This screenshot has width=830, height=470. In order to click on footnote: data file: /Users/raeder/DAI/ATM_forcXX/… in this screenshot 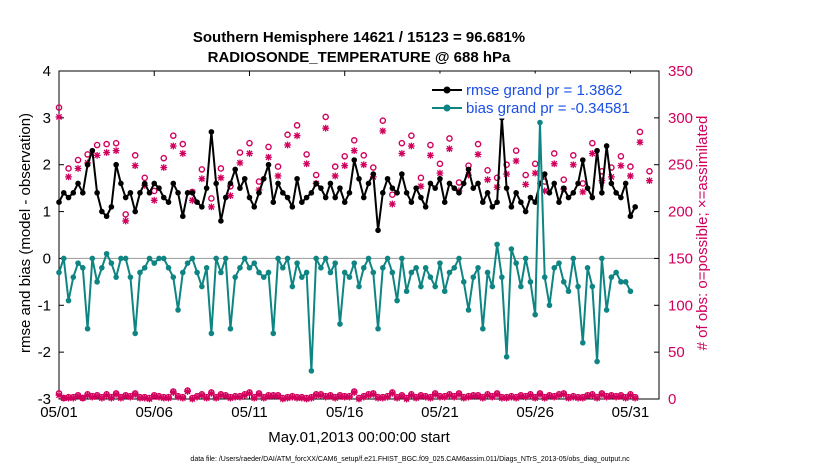, I will do `click(410, 459)`.